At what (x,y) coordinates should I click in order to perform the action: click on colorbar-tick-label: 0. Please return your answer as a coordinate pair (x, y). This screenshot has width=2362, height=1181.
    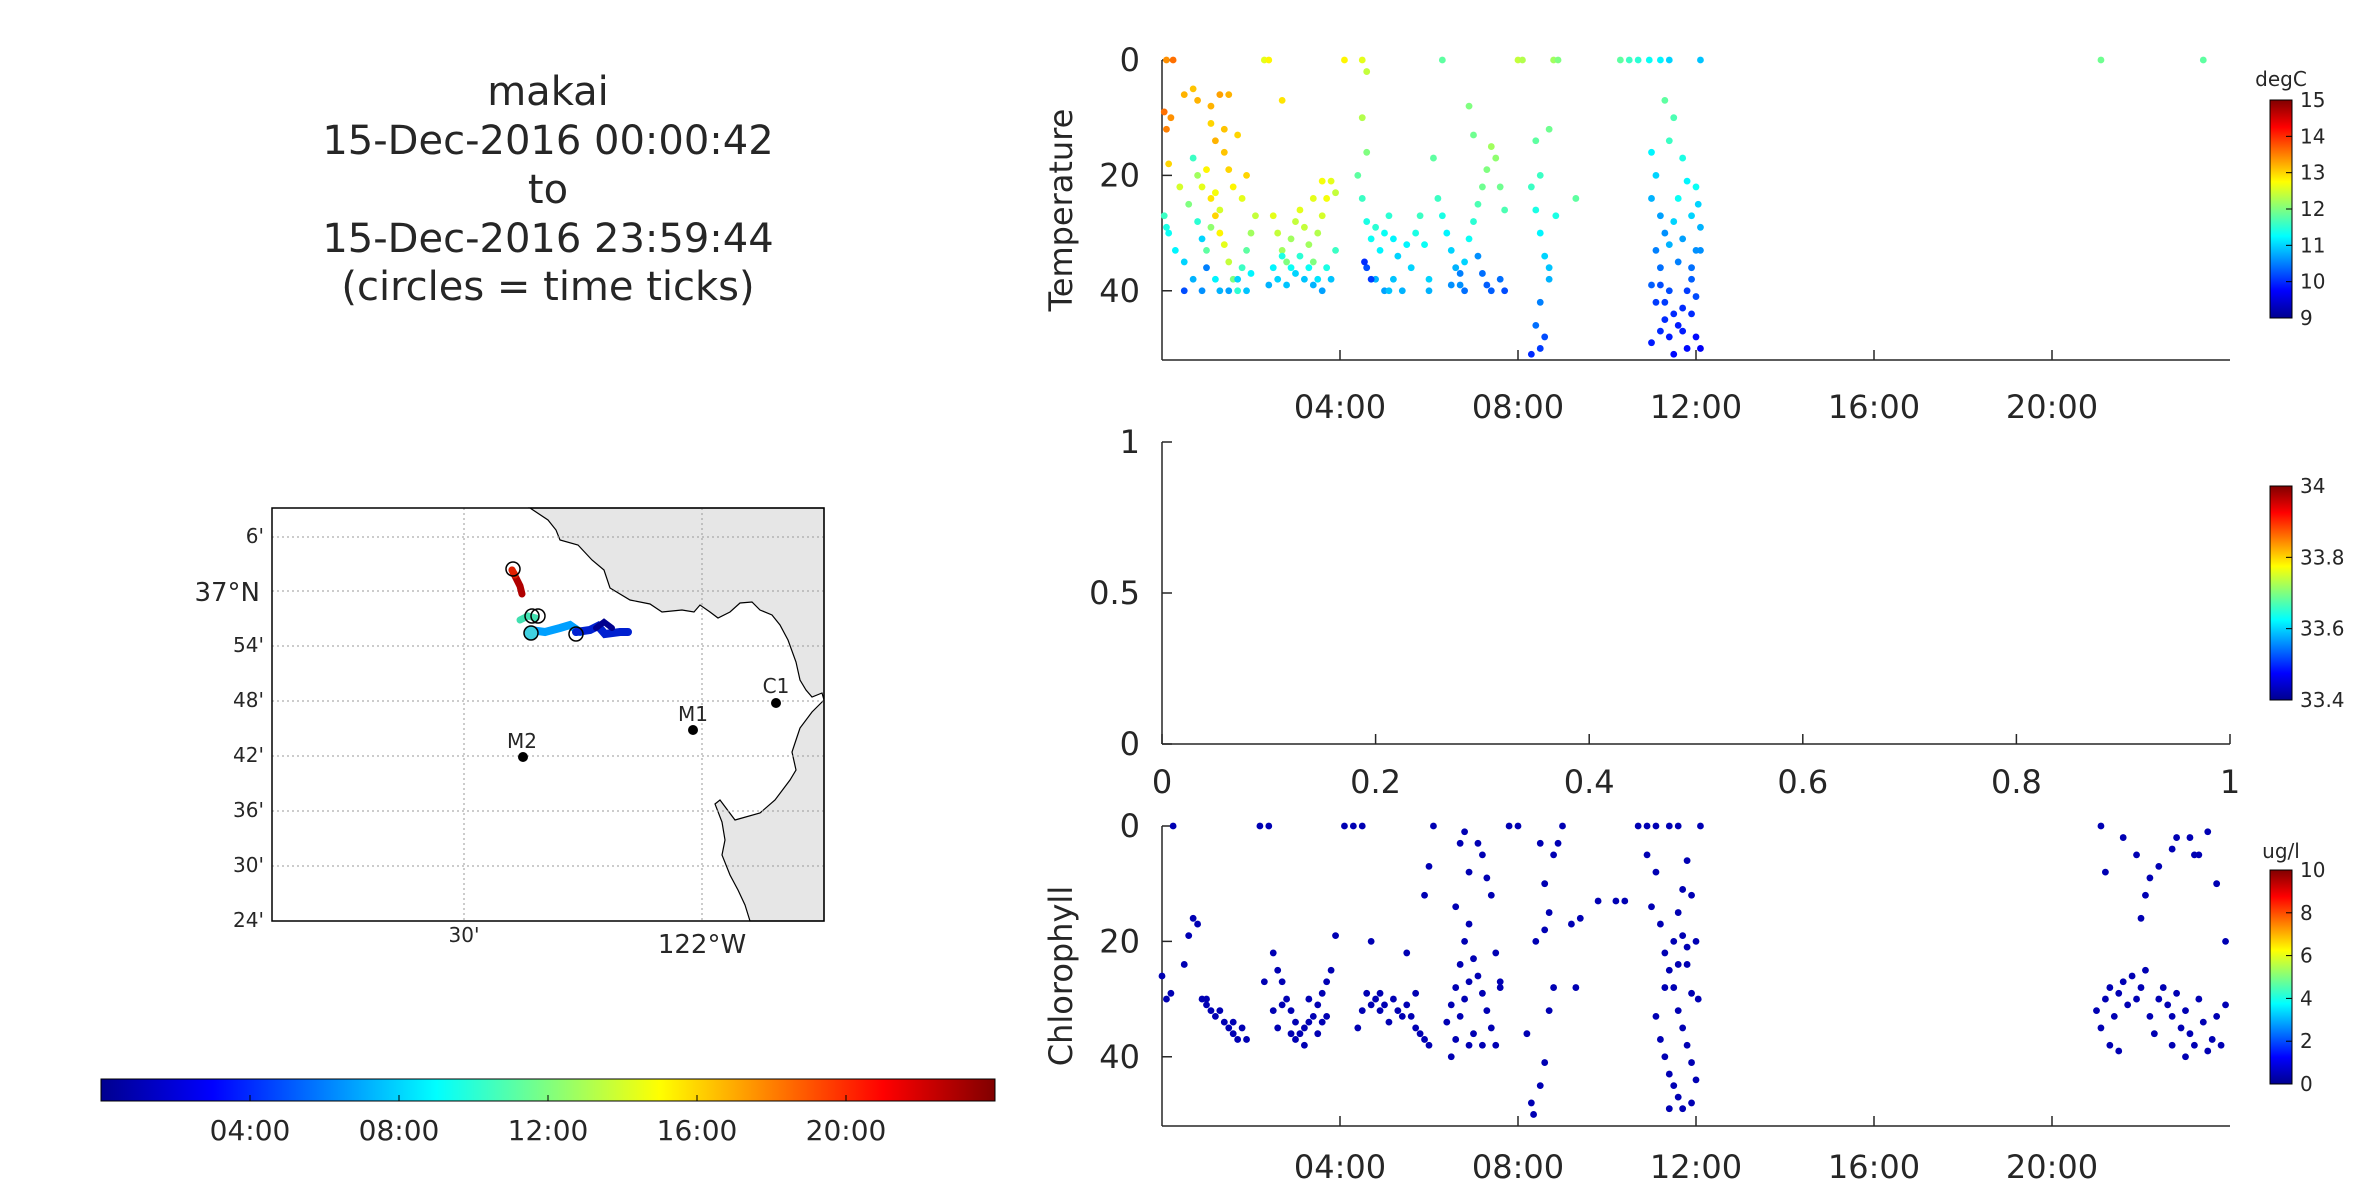
    Looking at the image, I should click on (2306, 1084).